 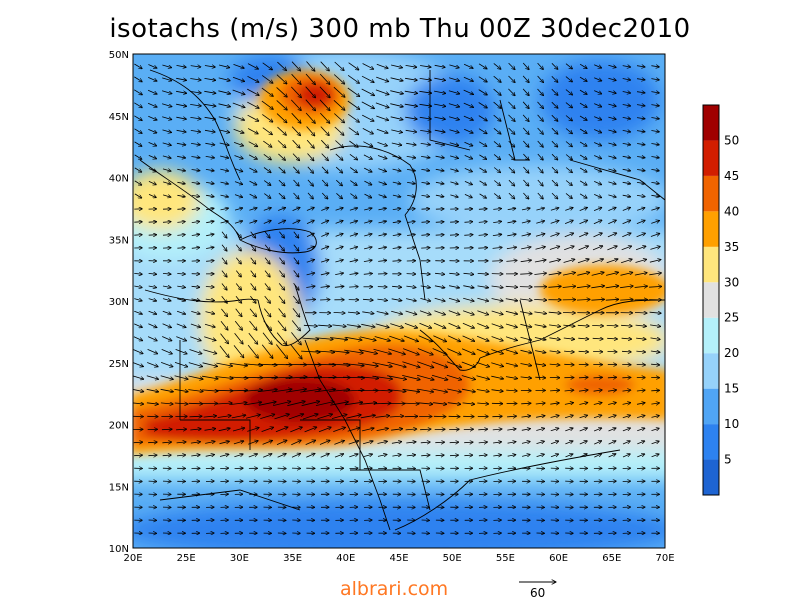 What do you see at coordinates (119, 426) in the screenshot?
I see `lat-tick-label: 20N` at bounding box center [119, 426].